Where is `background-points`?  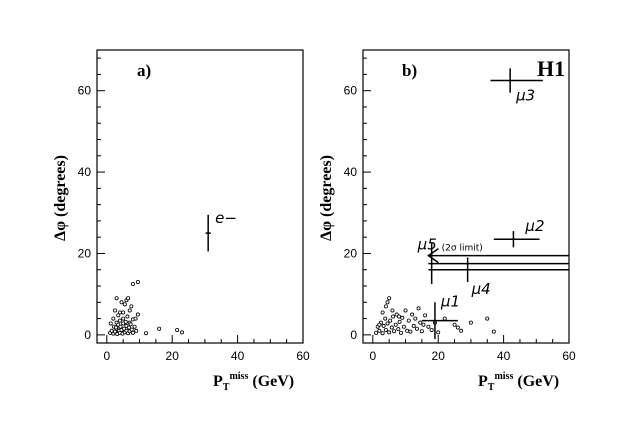
background-points is located at coordinates (435, 316).